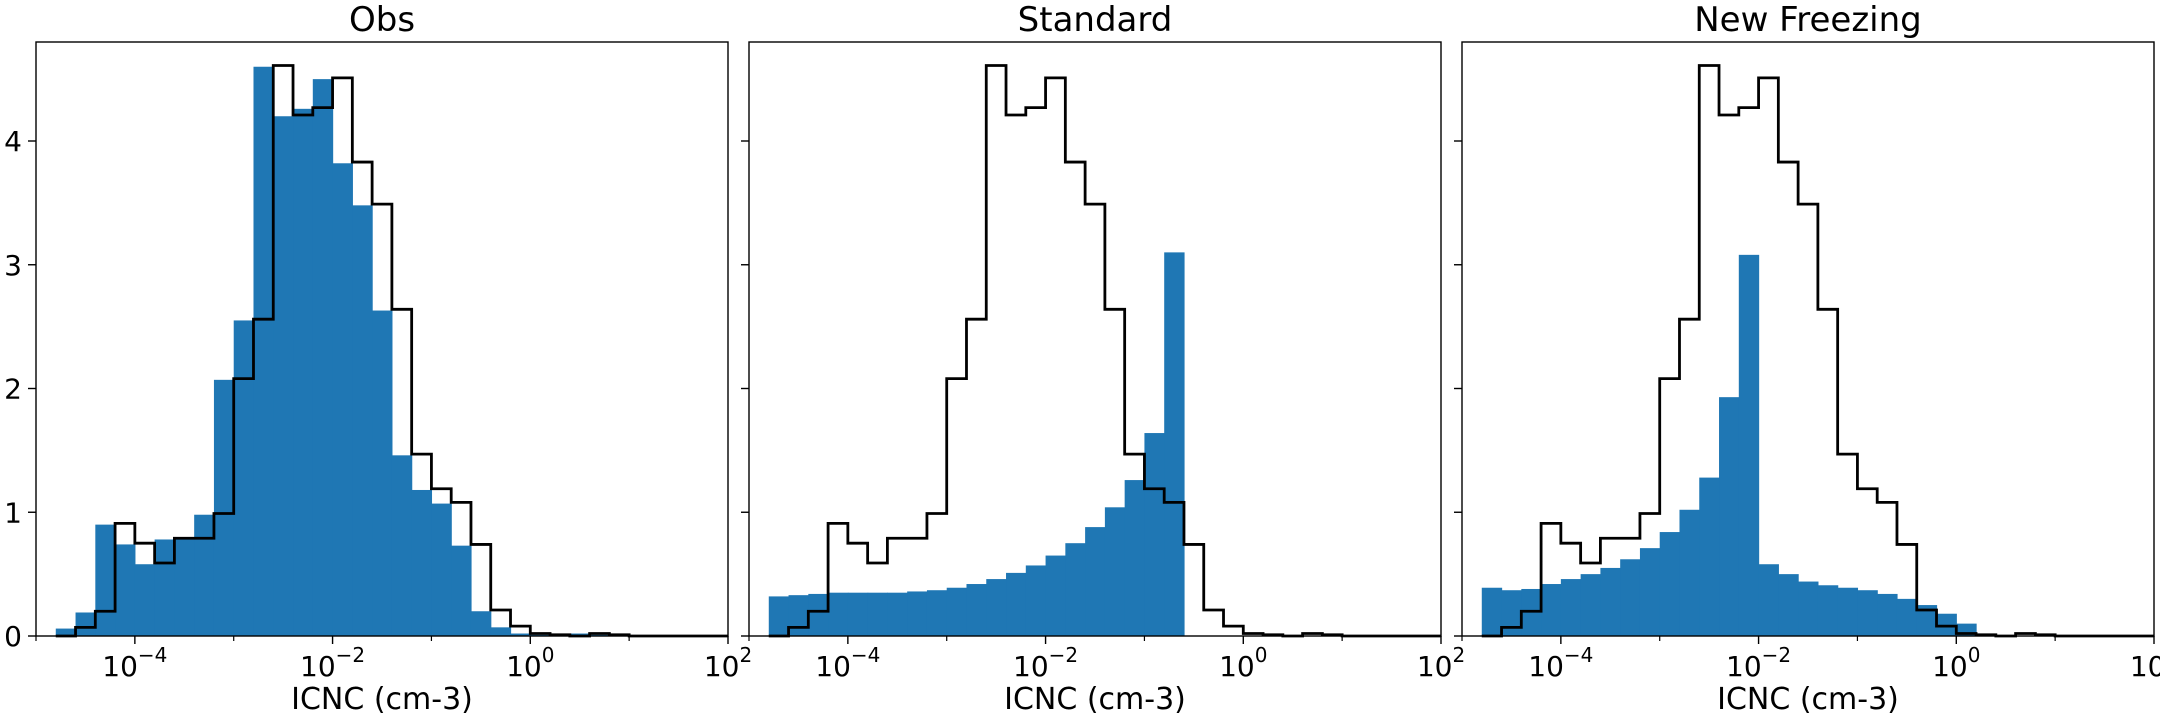 The height and width of the screenshot is (720, 2160). Describe the element at coordinates (13, 512) in the screenshot. I see `y-tick-label: 1` at that location.